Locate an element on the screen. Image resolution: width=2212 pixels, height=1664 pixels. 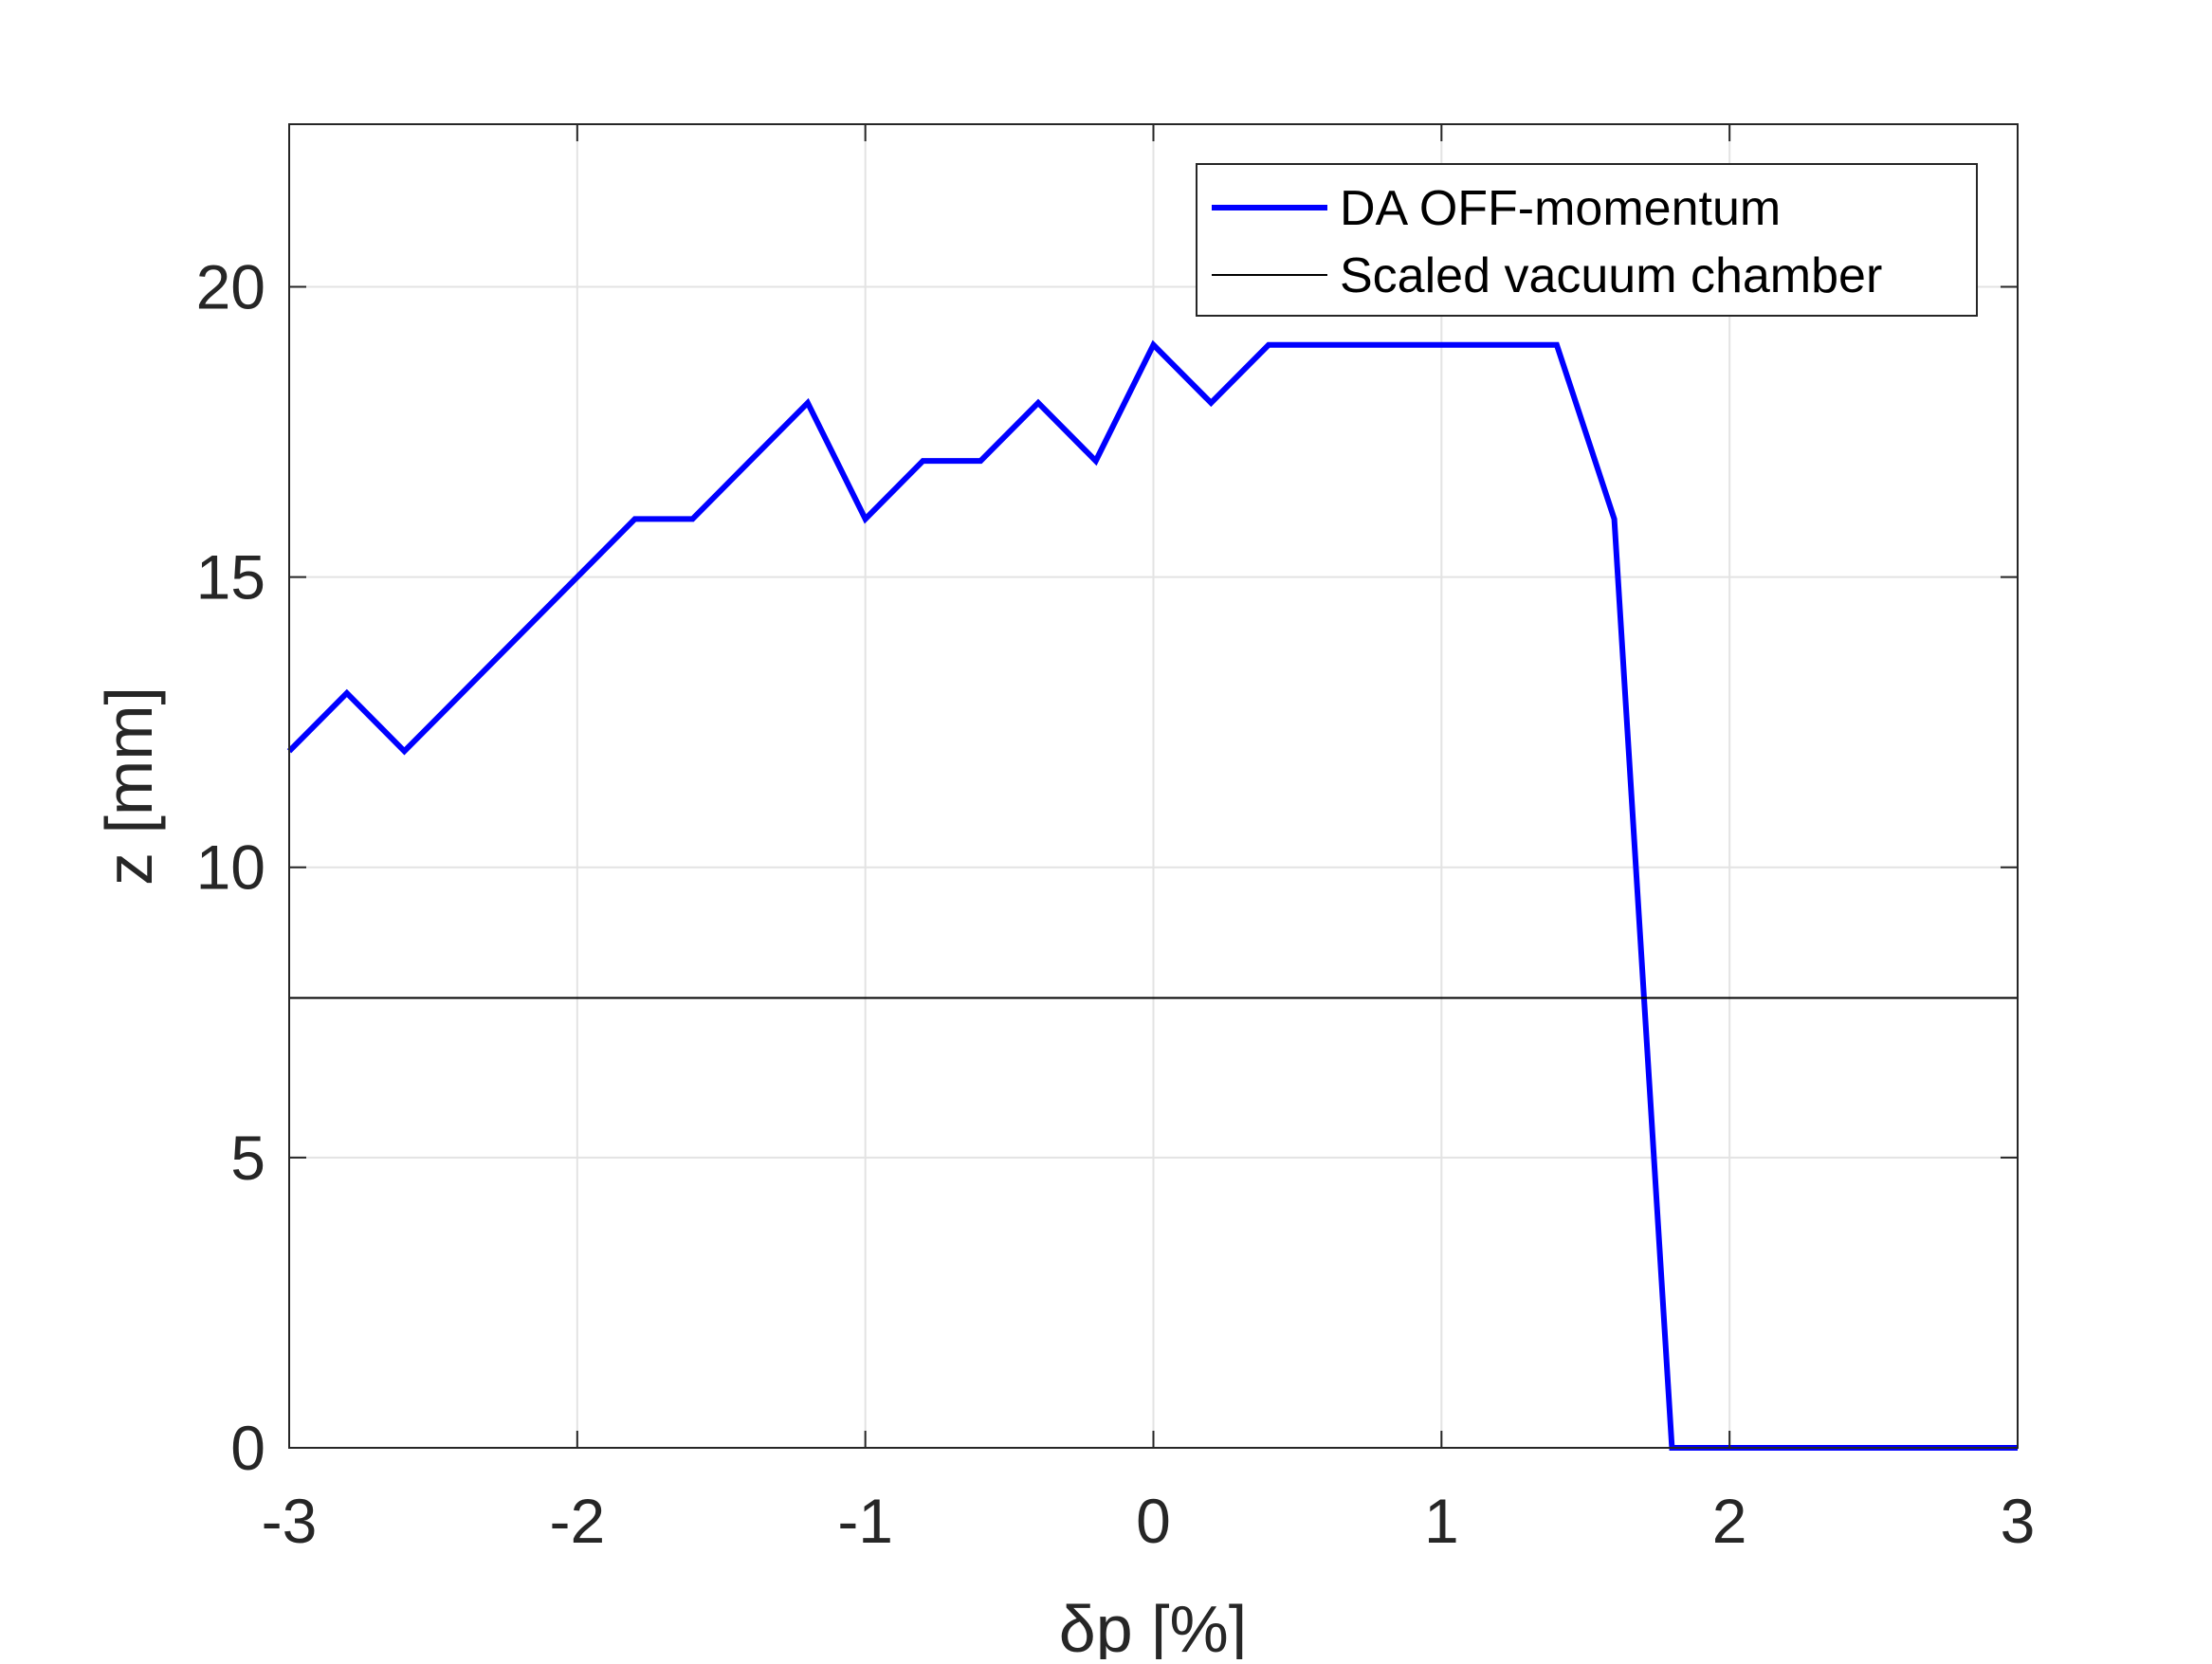
y-tick-label-20: 20 is located at coordinates (230, 286).